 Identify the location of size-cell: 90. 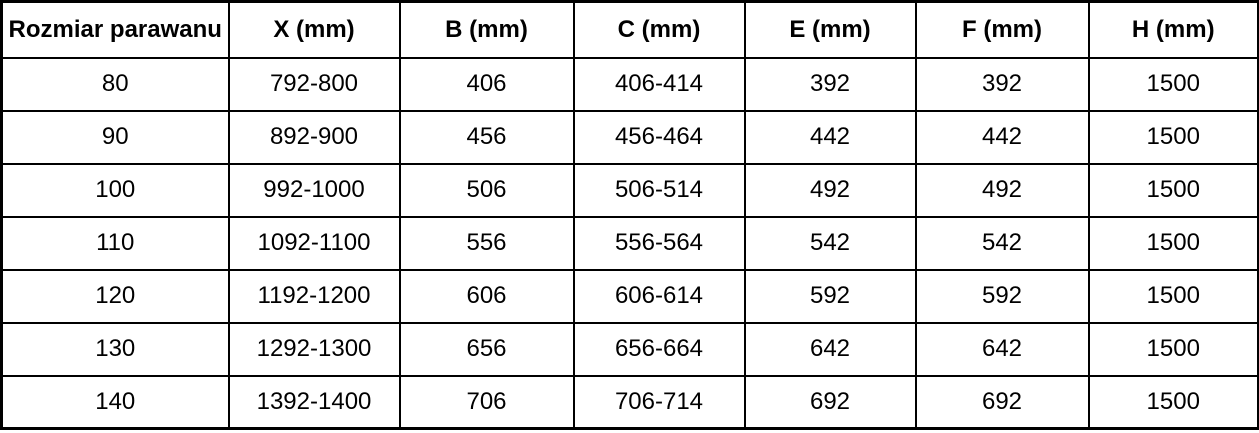
(115, 137).